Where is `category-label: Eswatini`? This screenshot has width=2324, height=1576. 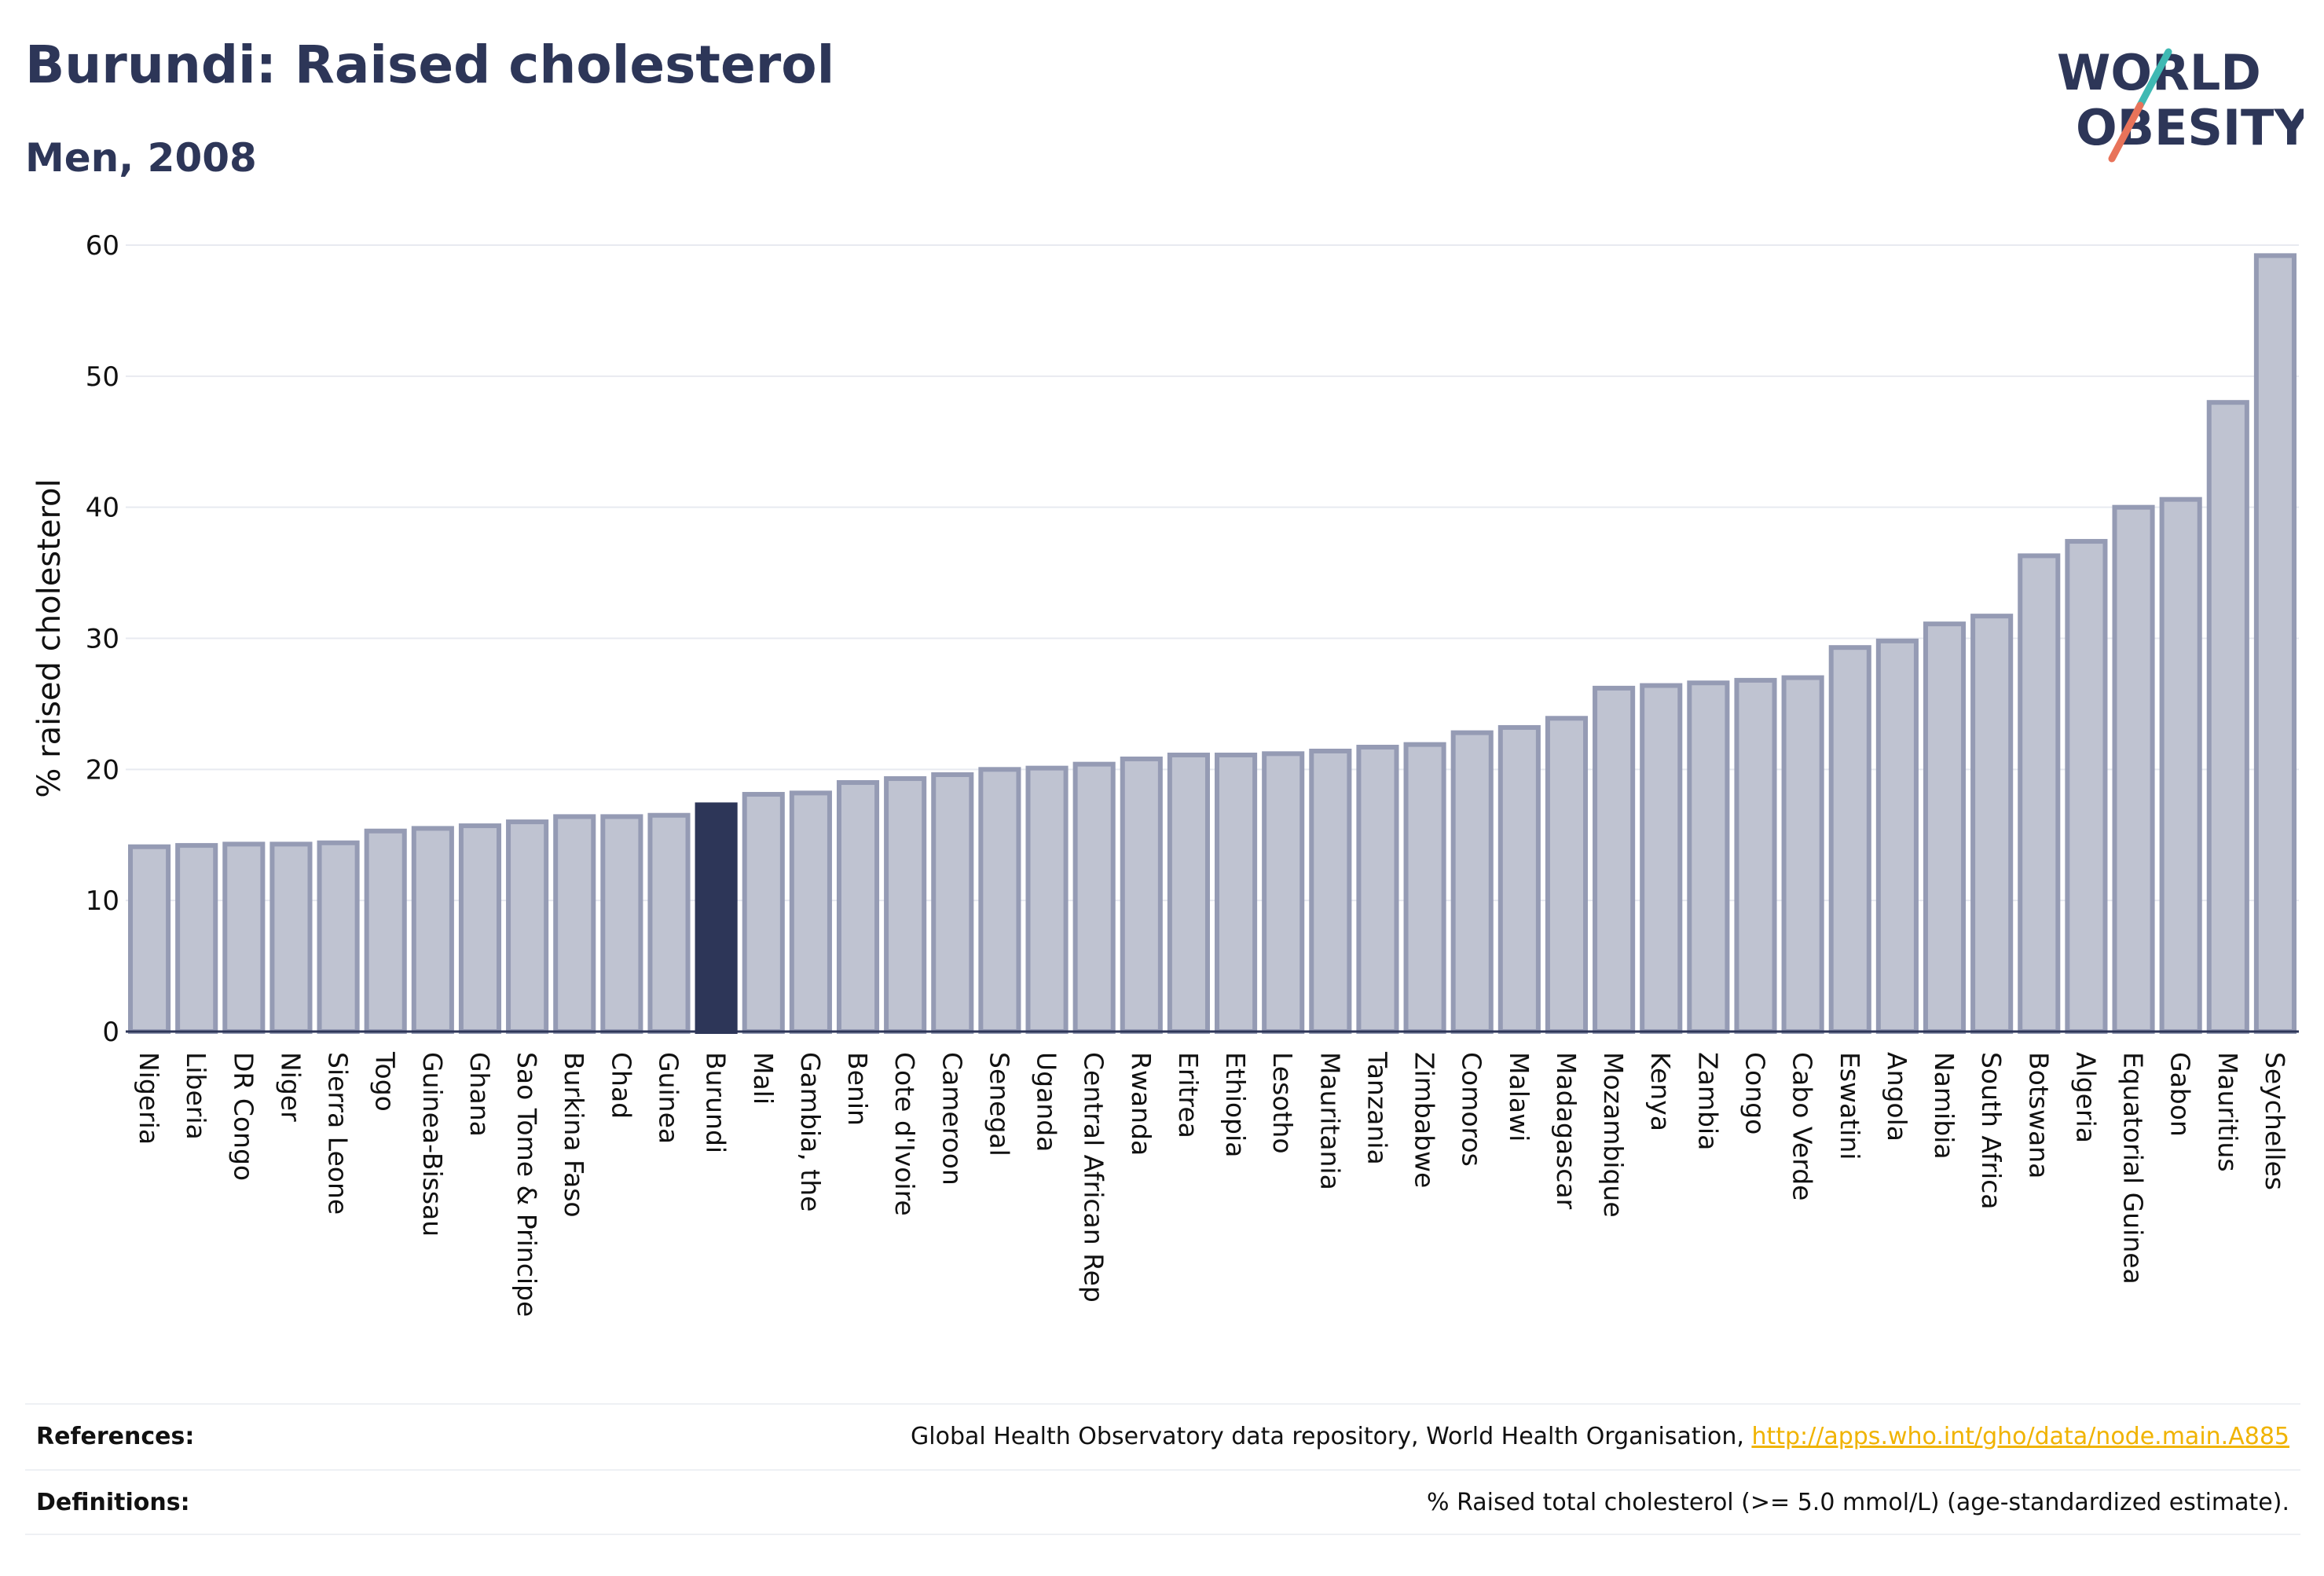 category-label: Eswatini is located at coordinates (1850, 1106).